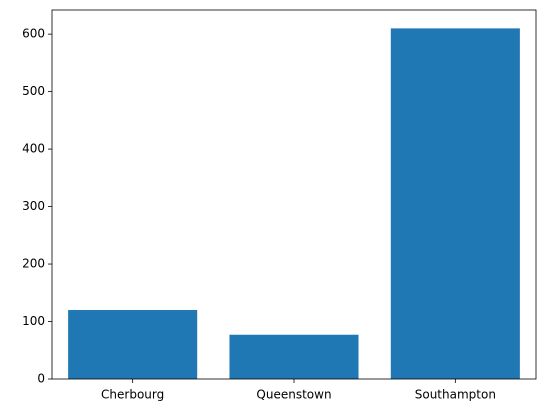 The image size is (552, 413). Describe the element at coordinates (455, 395) in the screenshot. I see `x-tick-label: Southampton` at that location.